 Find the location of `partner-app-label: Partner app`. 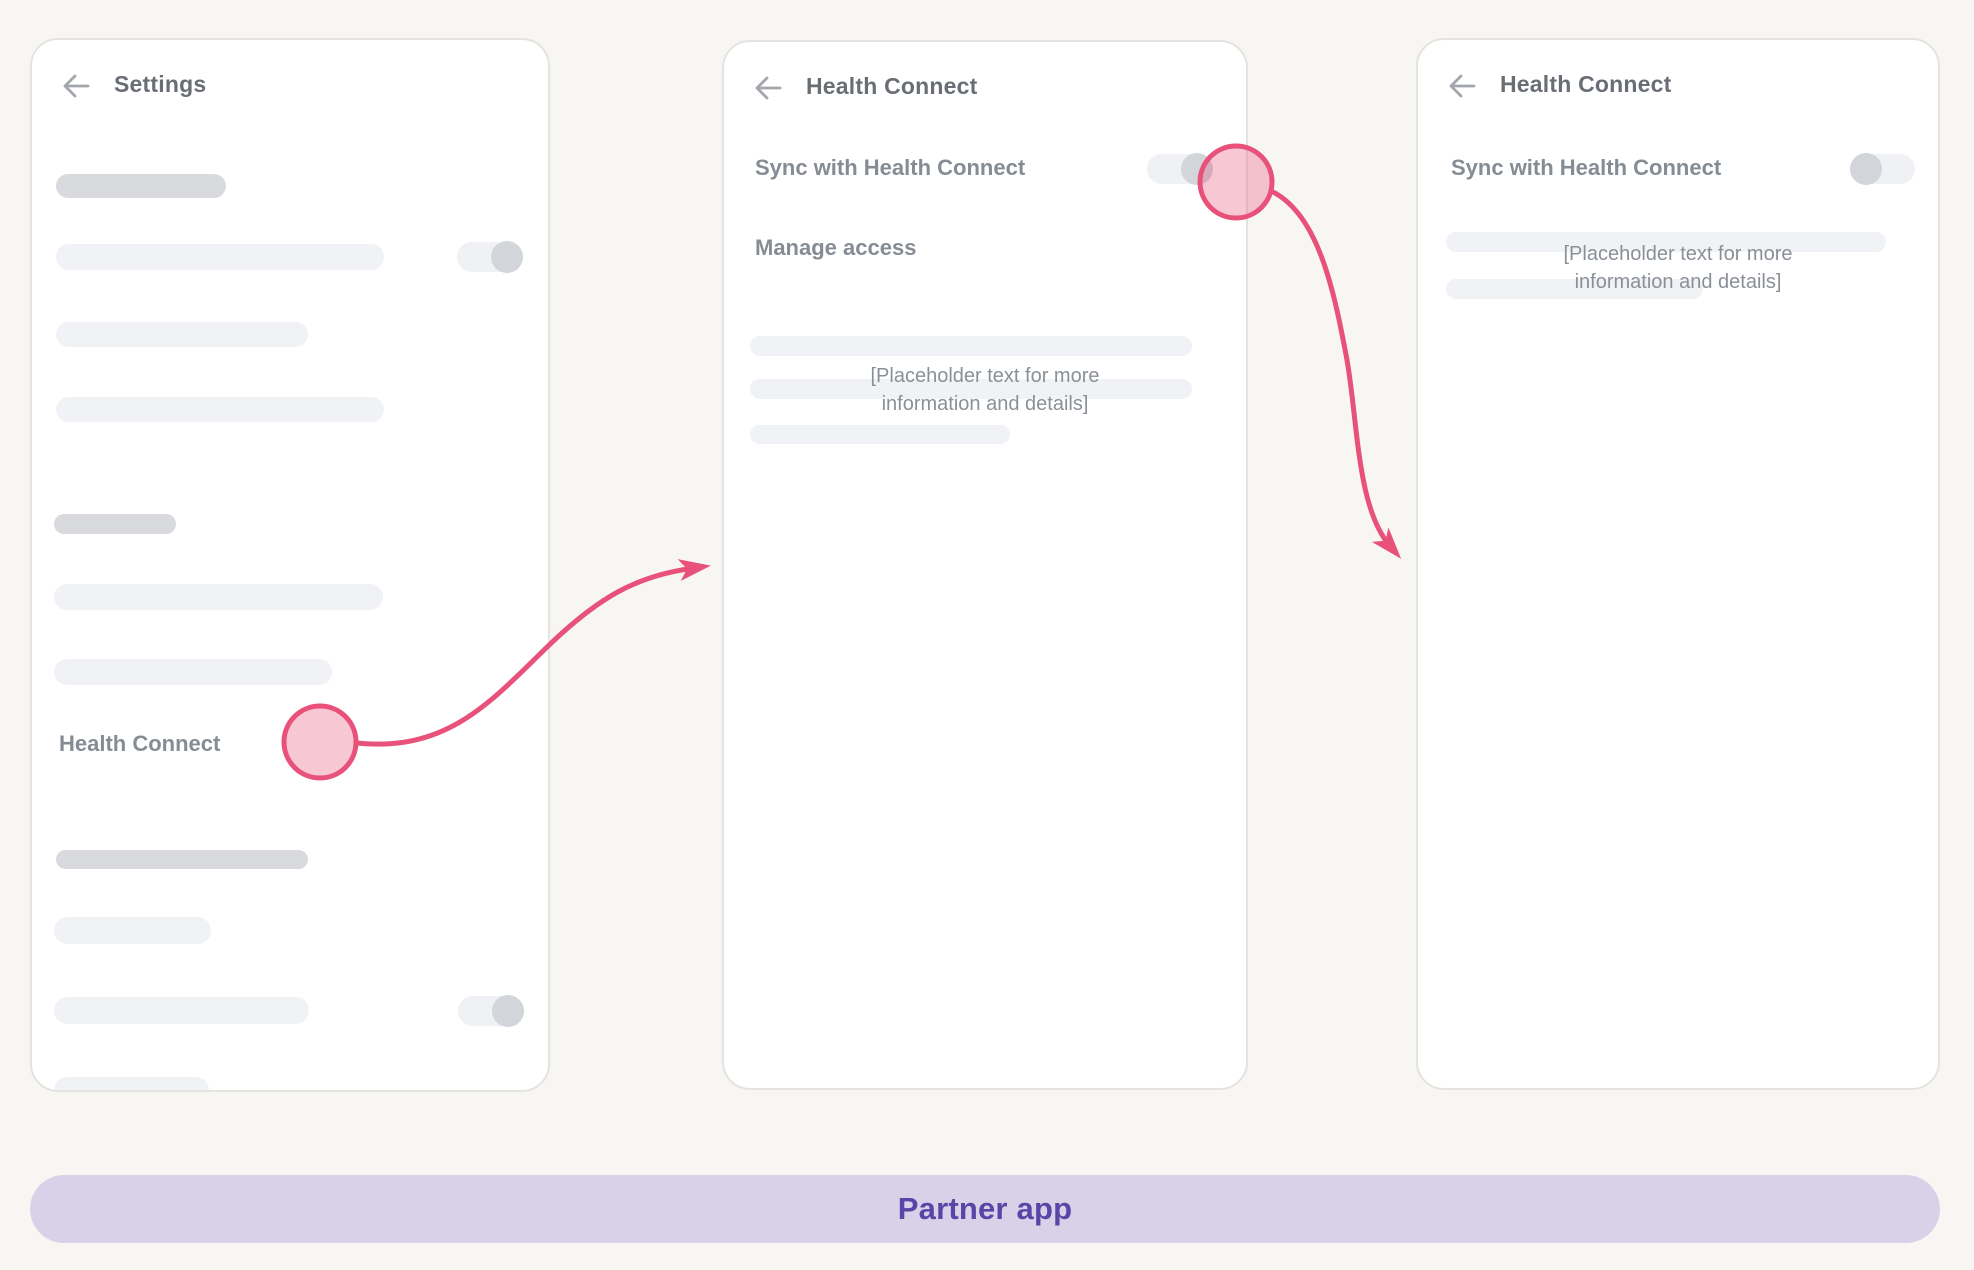

partner-app-label: Partner app is located at coordinates (985, 1208).